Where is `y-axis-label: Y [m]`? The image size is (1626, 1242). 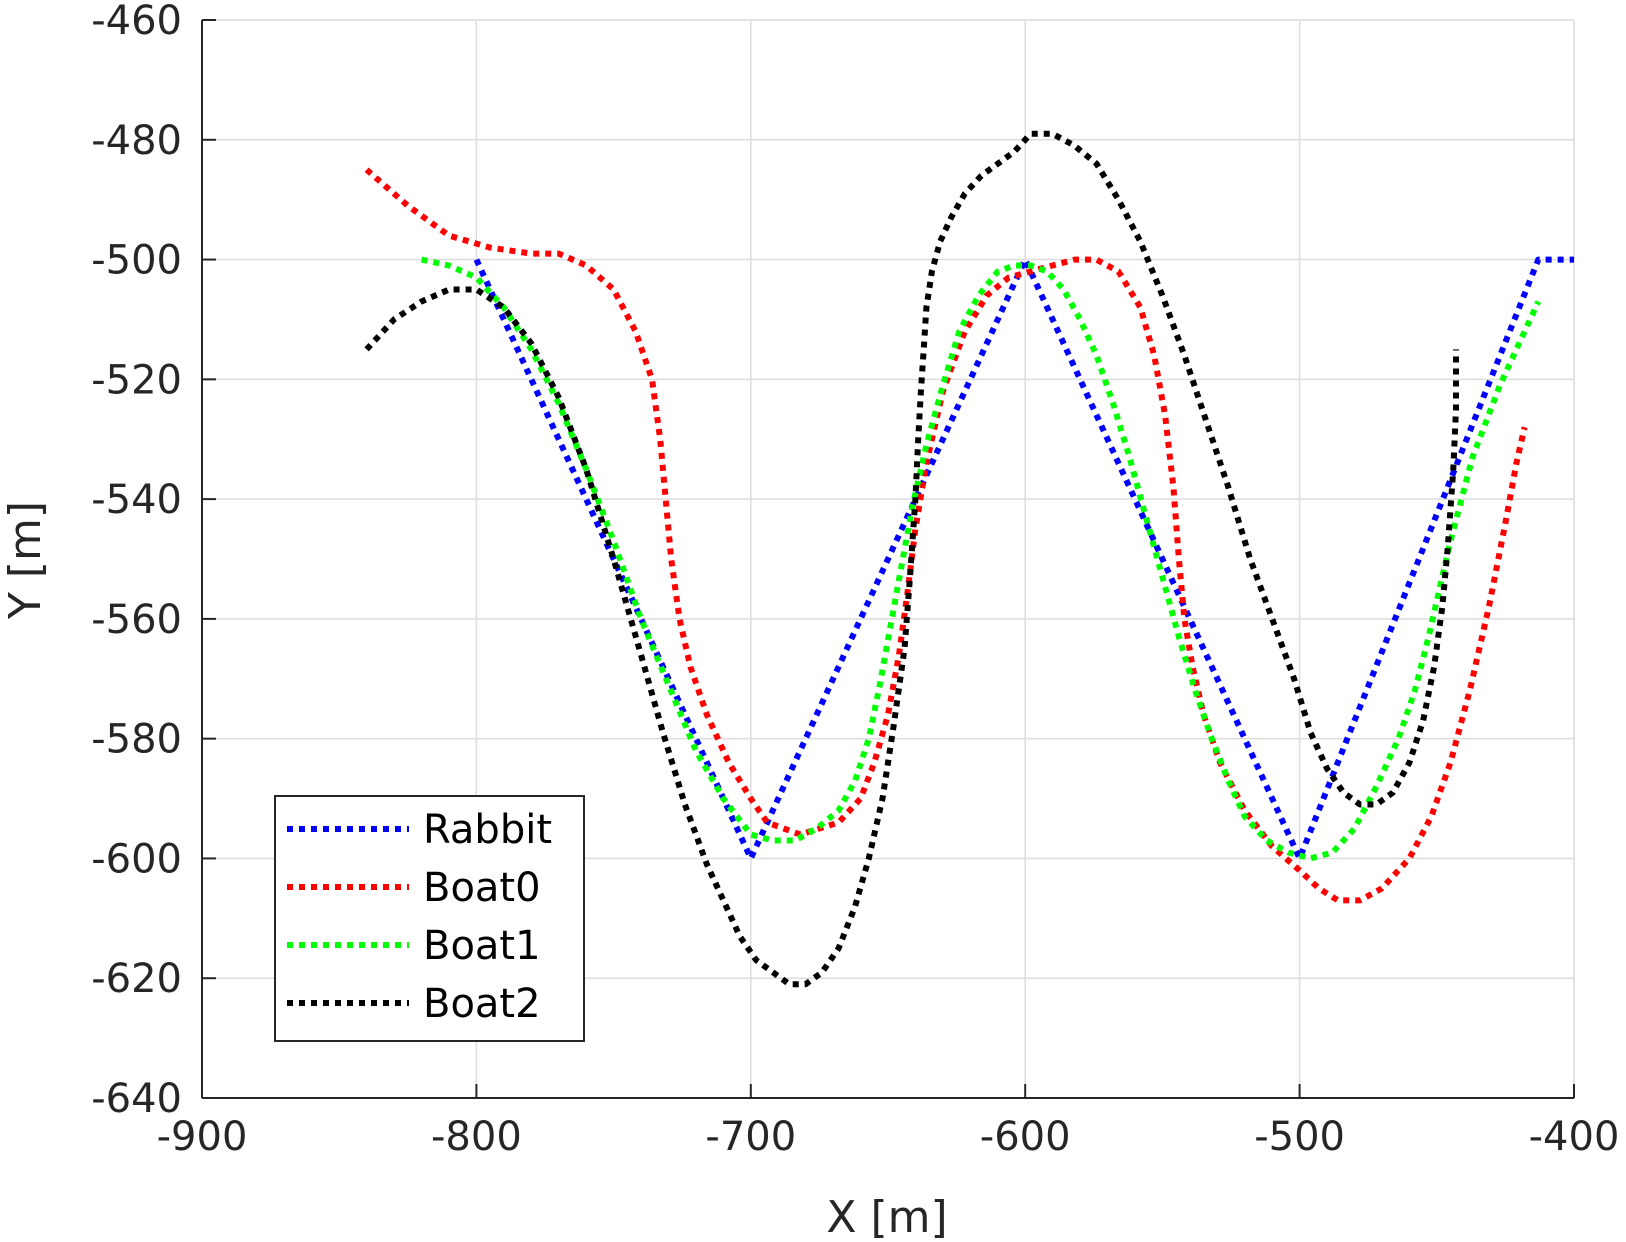
y-axis-label: Y [m] is located at coordinates (25, 560).